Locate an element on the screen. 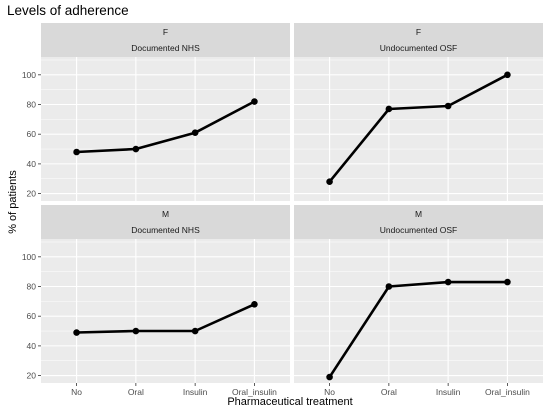 The height and width of the screenshot is (411, 550). y-axis-label: % of patients is located at coordinates (13, 202).